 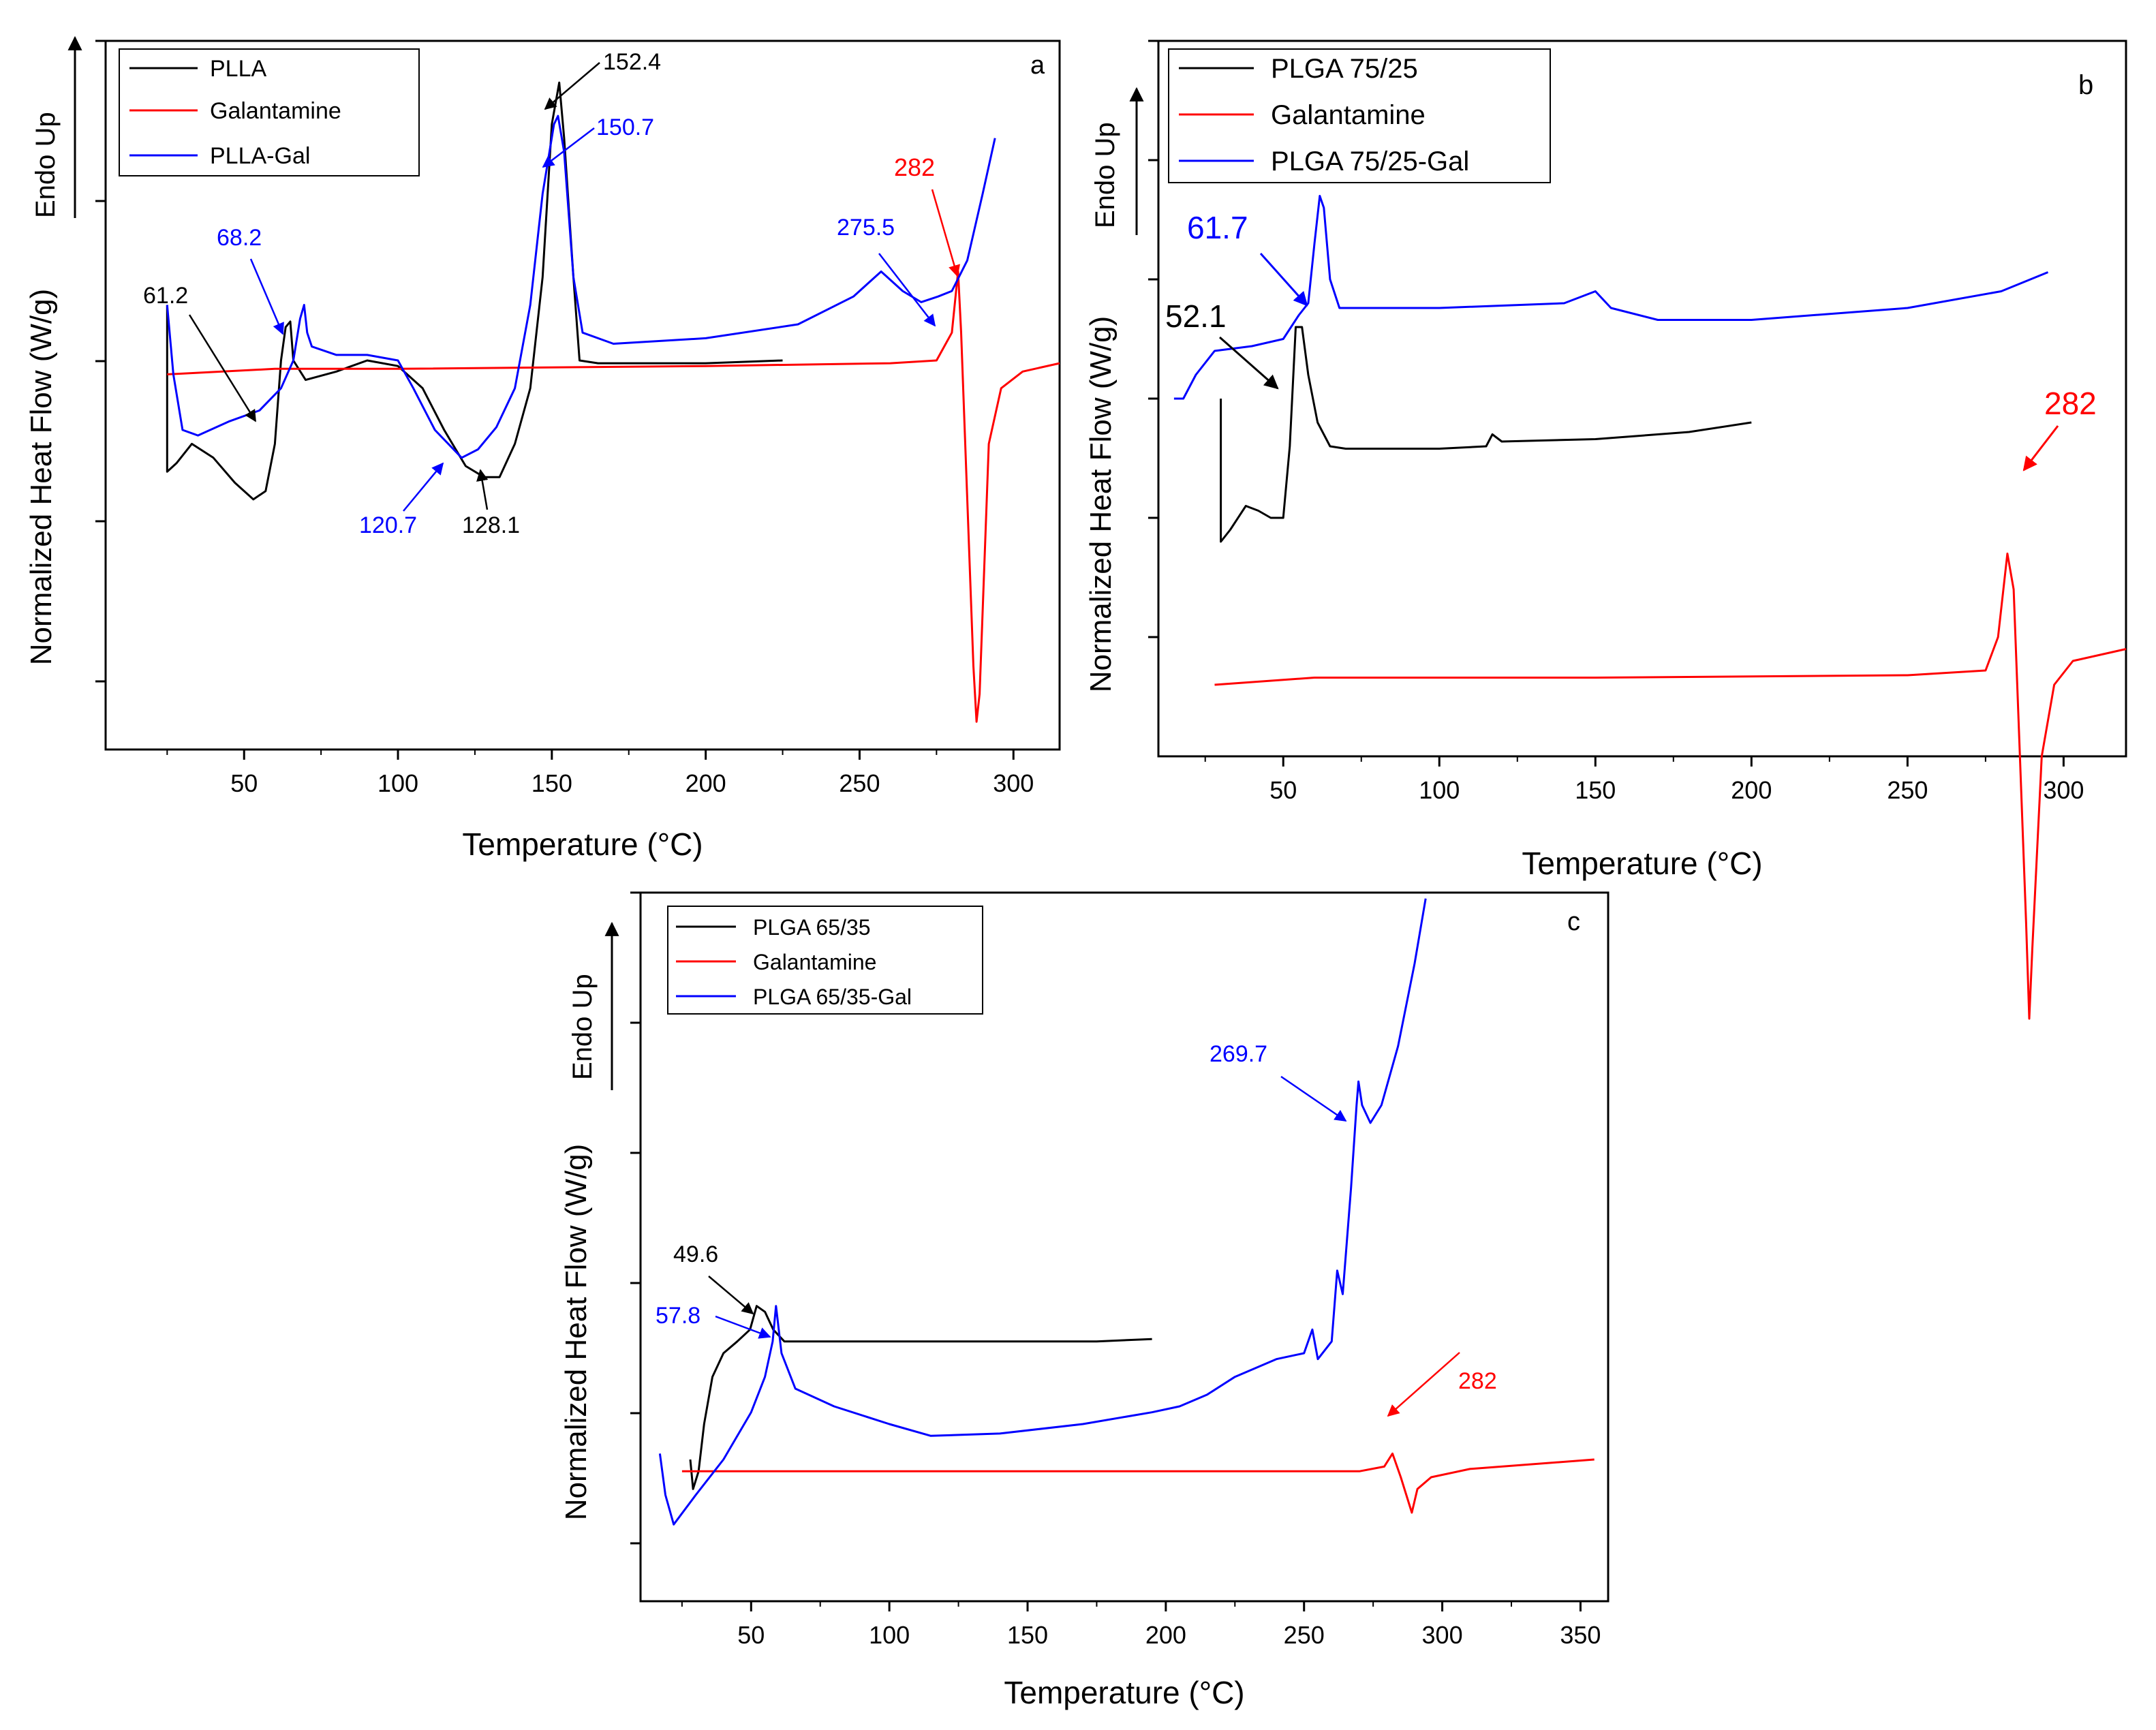 I want to click on panel-label: a, so click(x=1037, y=65).